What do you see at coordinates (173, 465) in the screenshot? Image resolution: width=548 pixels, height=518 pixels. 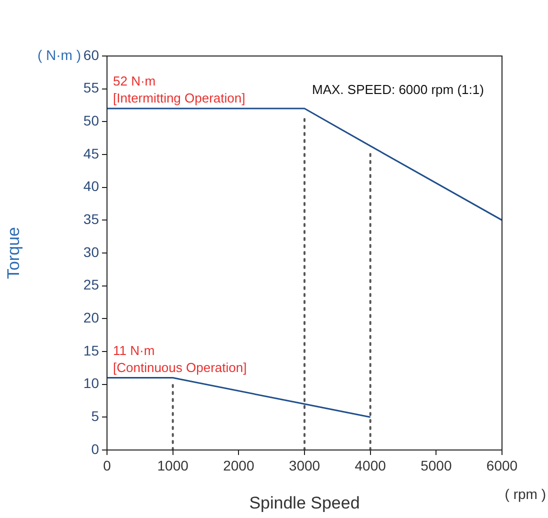 I see `x-tick-label: 1000` at bounding box center [173, 465].